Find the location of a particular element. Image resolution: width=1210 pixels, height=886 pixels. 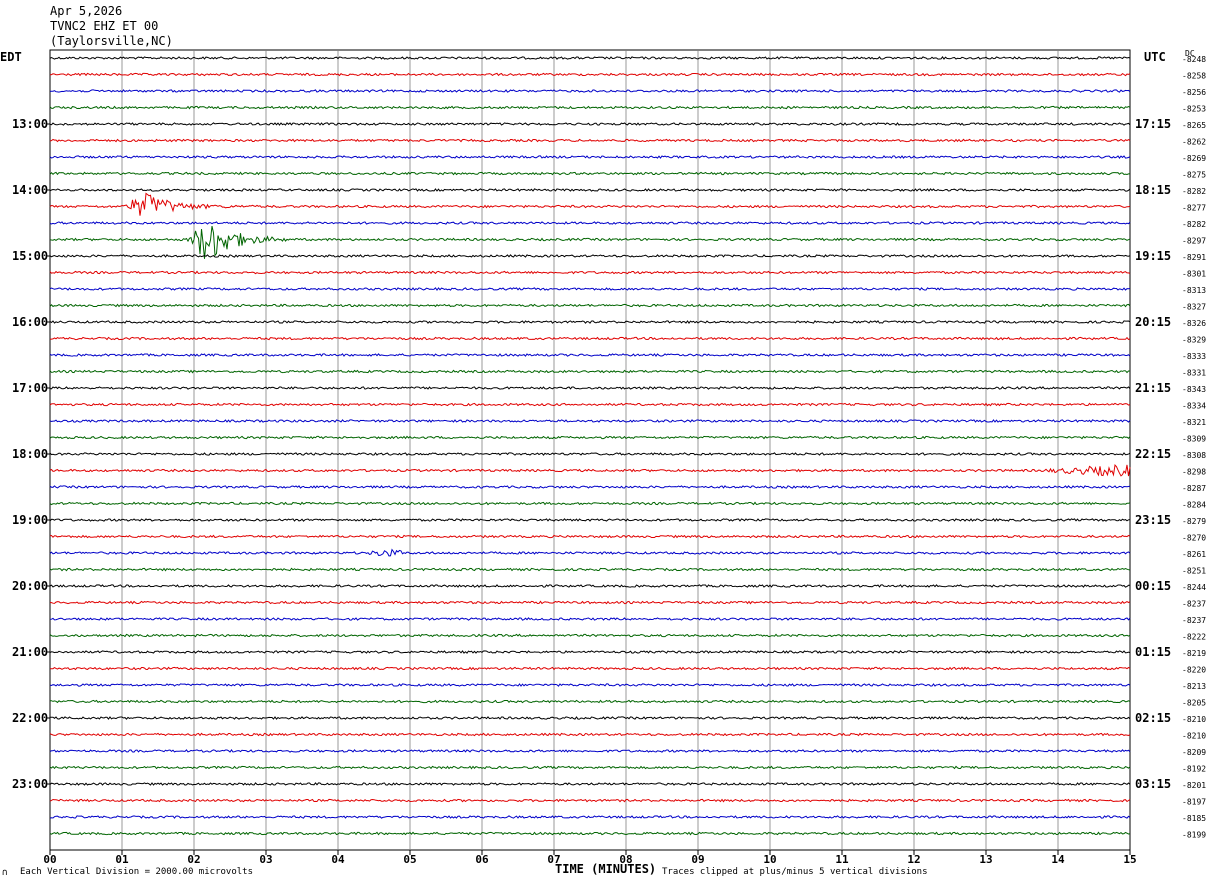

utc-hour-label: 19:15 is located at coordinates (1153, 256).